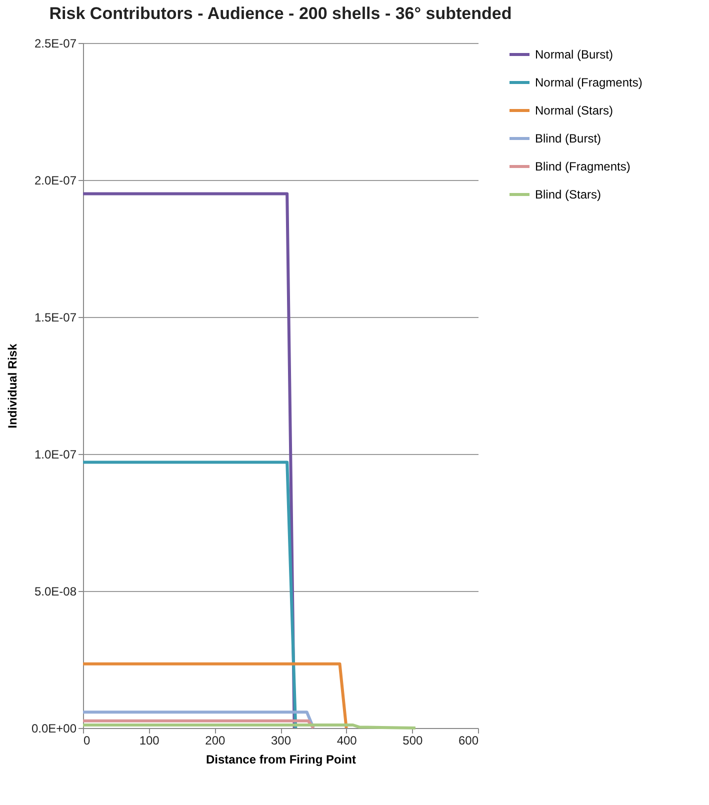  Describe the element at coordinates (574, 55) in the screenshot. I see `legend-label: Normal (Burst)` at that location.